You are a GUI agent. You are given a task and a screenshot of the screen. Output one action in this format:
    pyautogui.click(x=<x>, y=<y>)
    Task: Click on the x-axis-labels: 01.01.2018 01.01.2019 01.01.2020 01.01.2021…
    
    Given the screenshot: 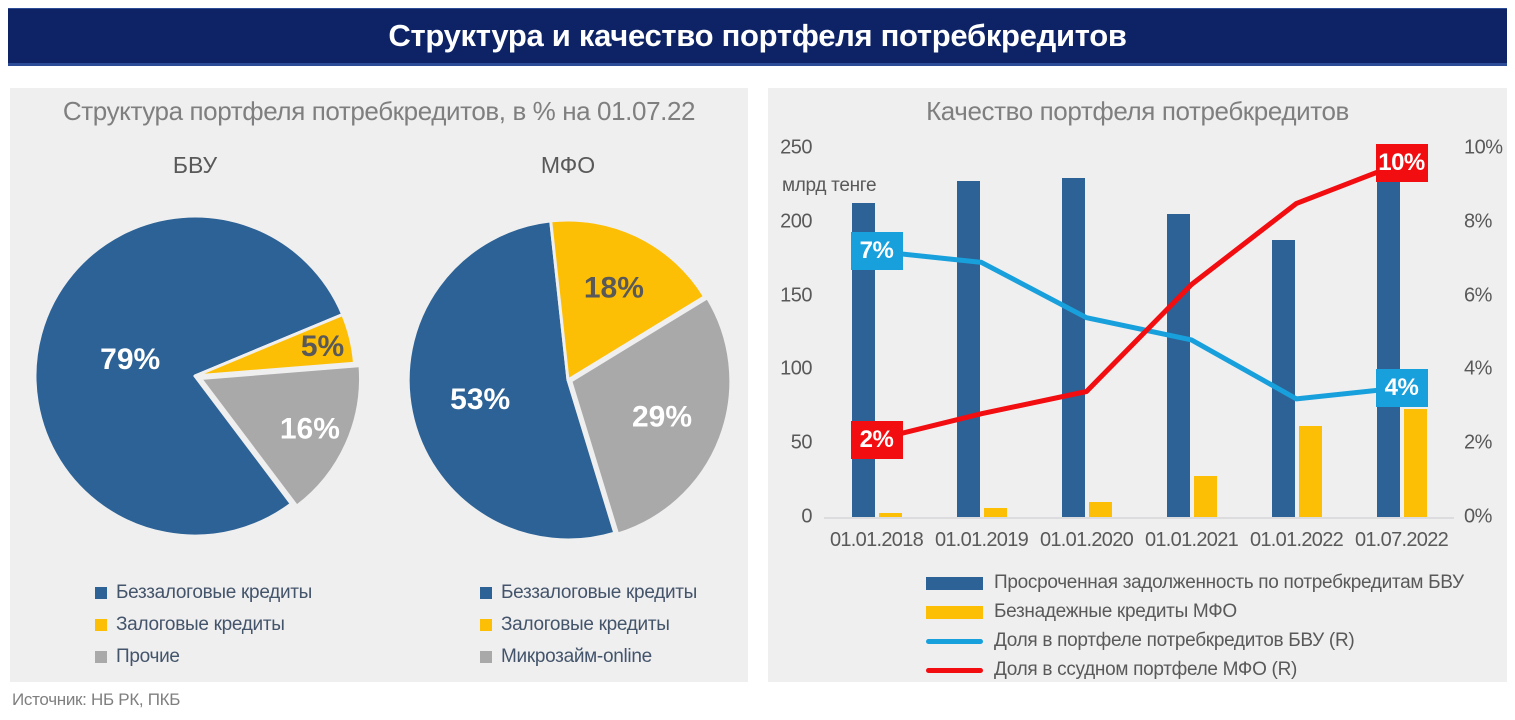 What is the action you would take?
    pyautogui.click(x=1139, y=541)
    